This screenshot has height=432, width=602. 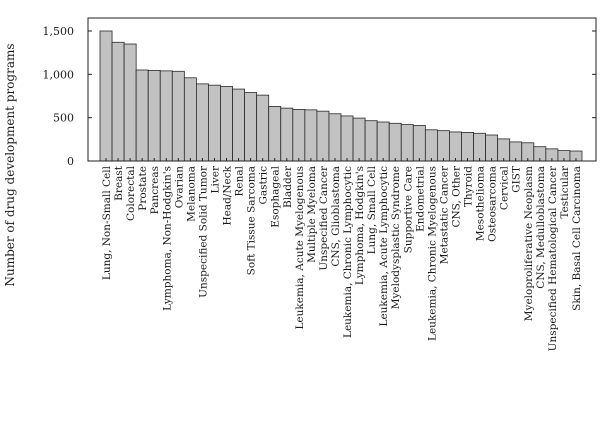 I want to click on x-tick-label: Multiple Myeloma, so click(x=312, y=214).